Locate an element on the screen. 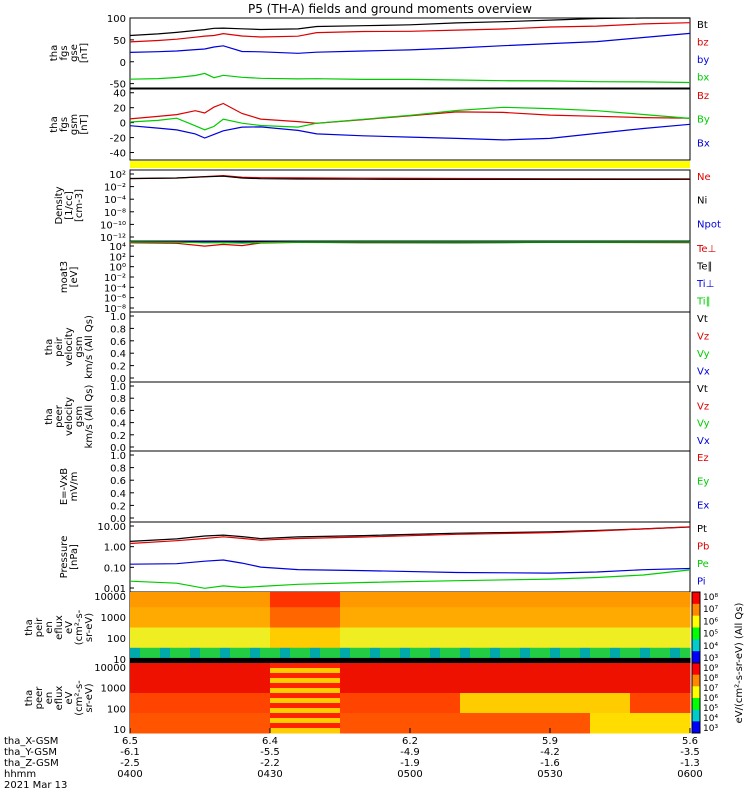 This screenshot has width=750, height=800. y-axis-label-line: sr-eV) is located at coordinates (89, 697).